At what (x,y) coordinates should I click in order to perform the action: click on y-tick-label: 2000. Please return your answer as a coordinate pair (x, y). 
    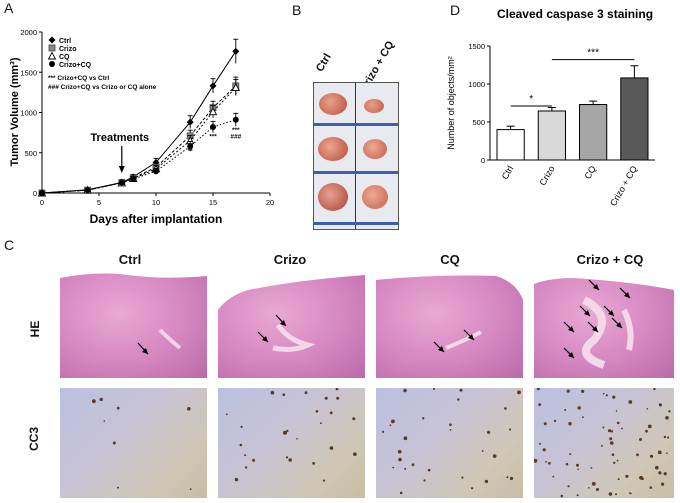
    Looking at the image, I should click on (28, 32).